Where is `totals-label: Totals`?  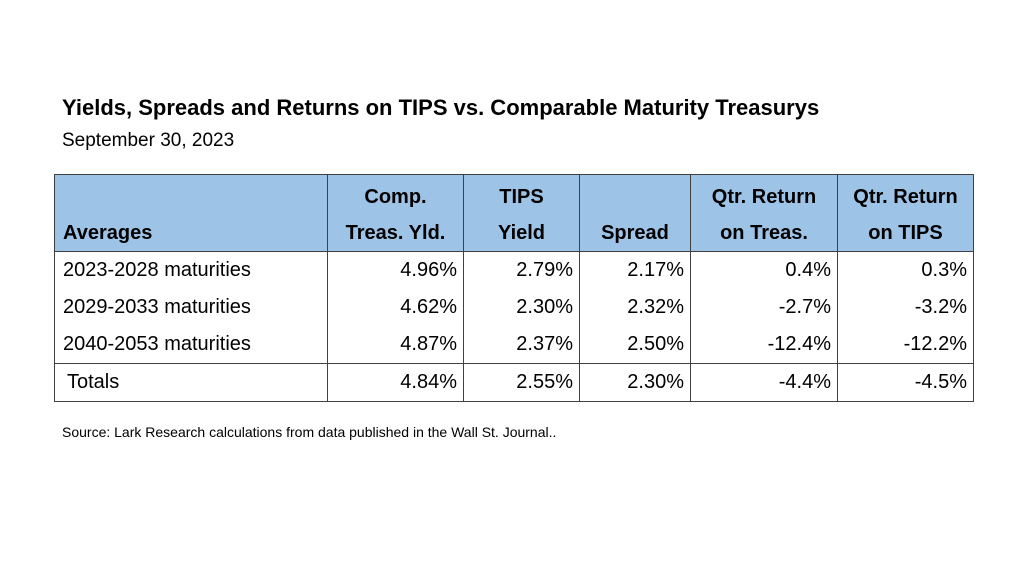
totals-label: Totals is located at coordinates (191, 382).